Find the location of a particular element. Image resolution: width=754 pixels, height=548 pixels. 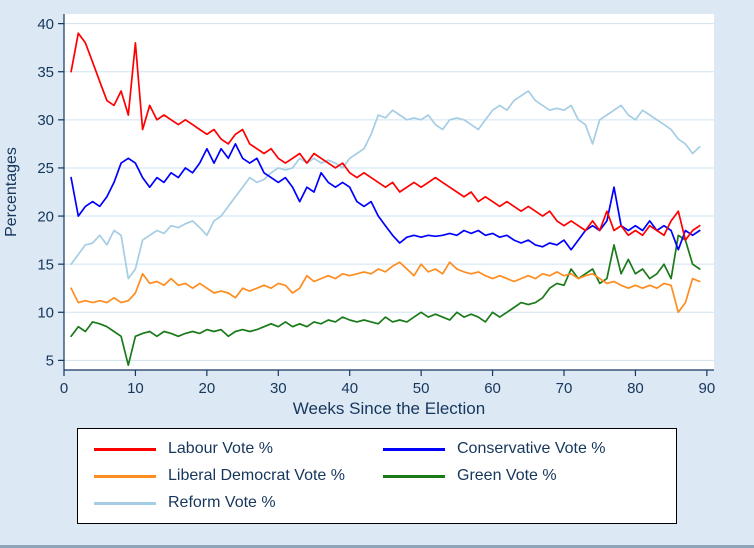

svg-text: 25 is located at coordinates (45, 168).